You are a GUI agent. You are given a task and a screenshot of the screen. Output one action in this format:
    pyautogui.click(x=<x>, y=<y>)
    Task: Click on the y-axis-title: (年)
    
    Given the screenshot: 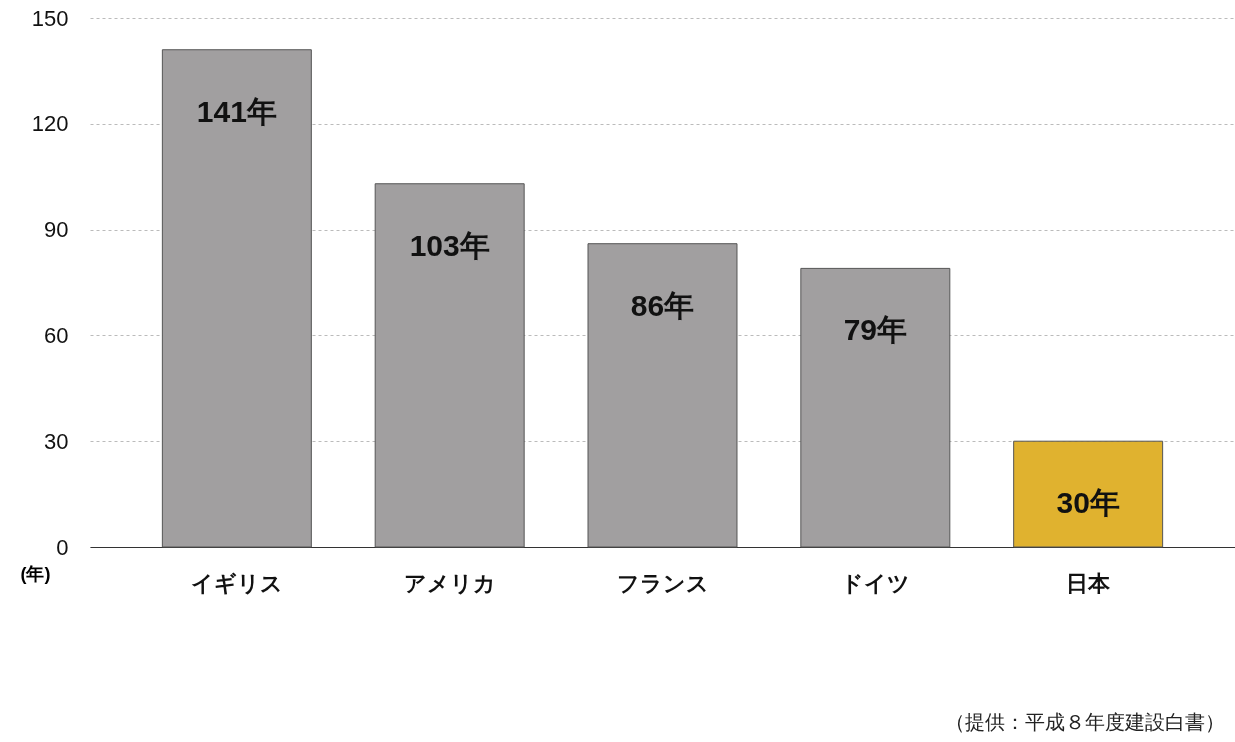 What is the action you would take?
    pyautogui.click(x=35, y=573)
    